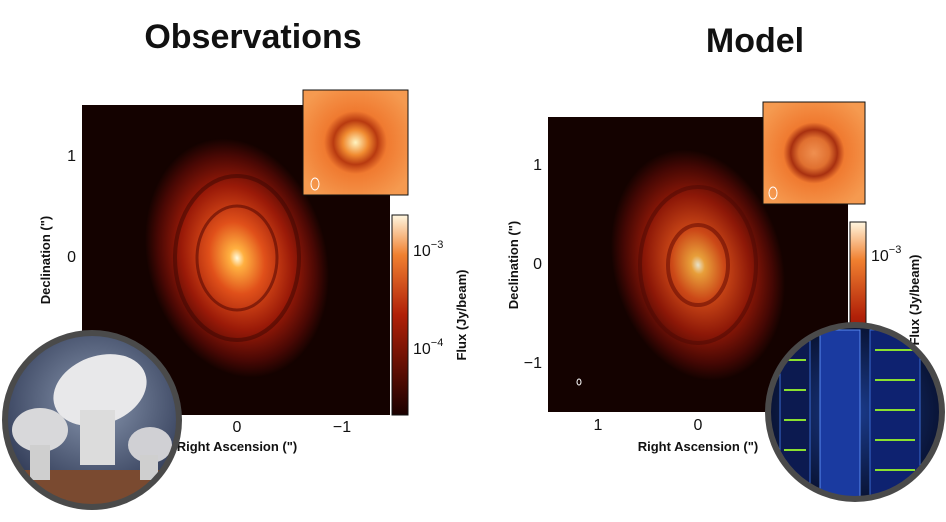 This screenshot has width=946, height=522. I want to click on server-photo, so click(855, 412).